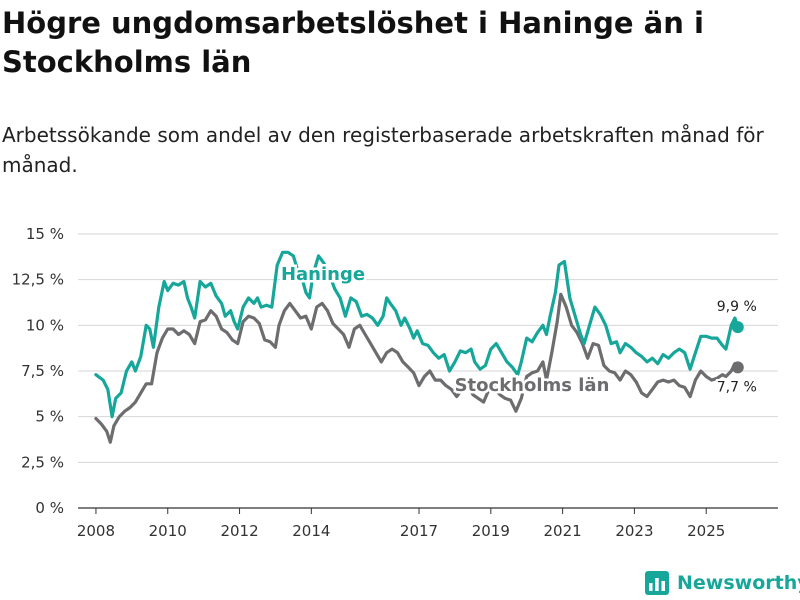  Describe the element at coordinates (96, 531) in the screenshot. I see `x-tick-label: 2008` at that location.